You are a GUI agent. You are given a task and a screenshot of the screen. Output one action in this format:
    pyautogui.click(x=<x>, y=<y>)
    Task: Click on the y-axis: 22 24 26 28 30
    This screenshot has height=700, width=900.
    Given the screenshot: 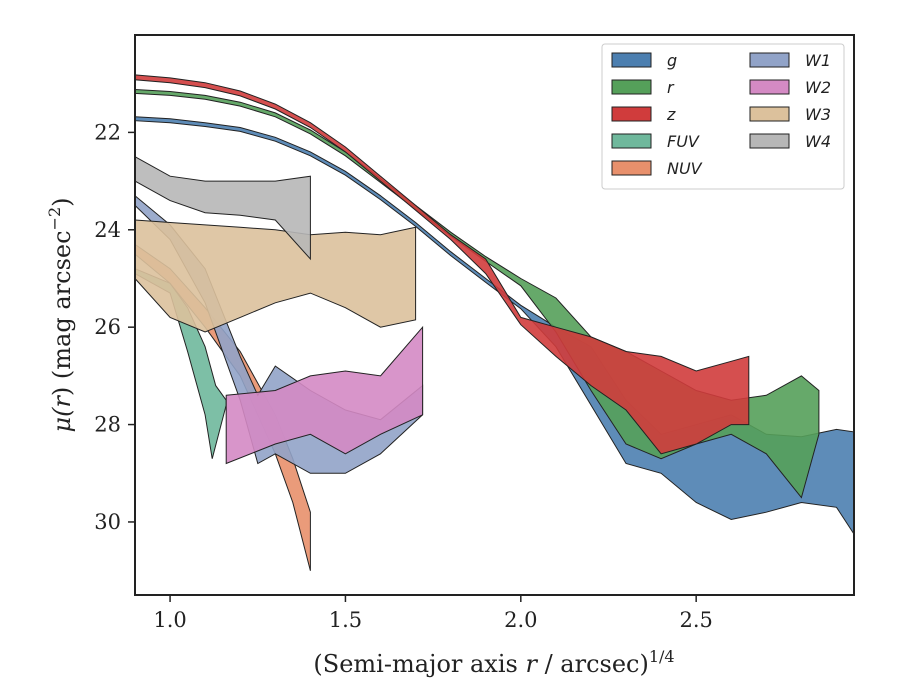 What is the action you would take?
    pyautogui.click(x=114, y=327)
    